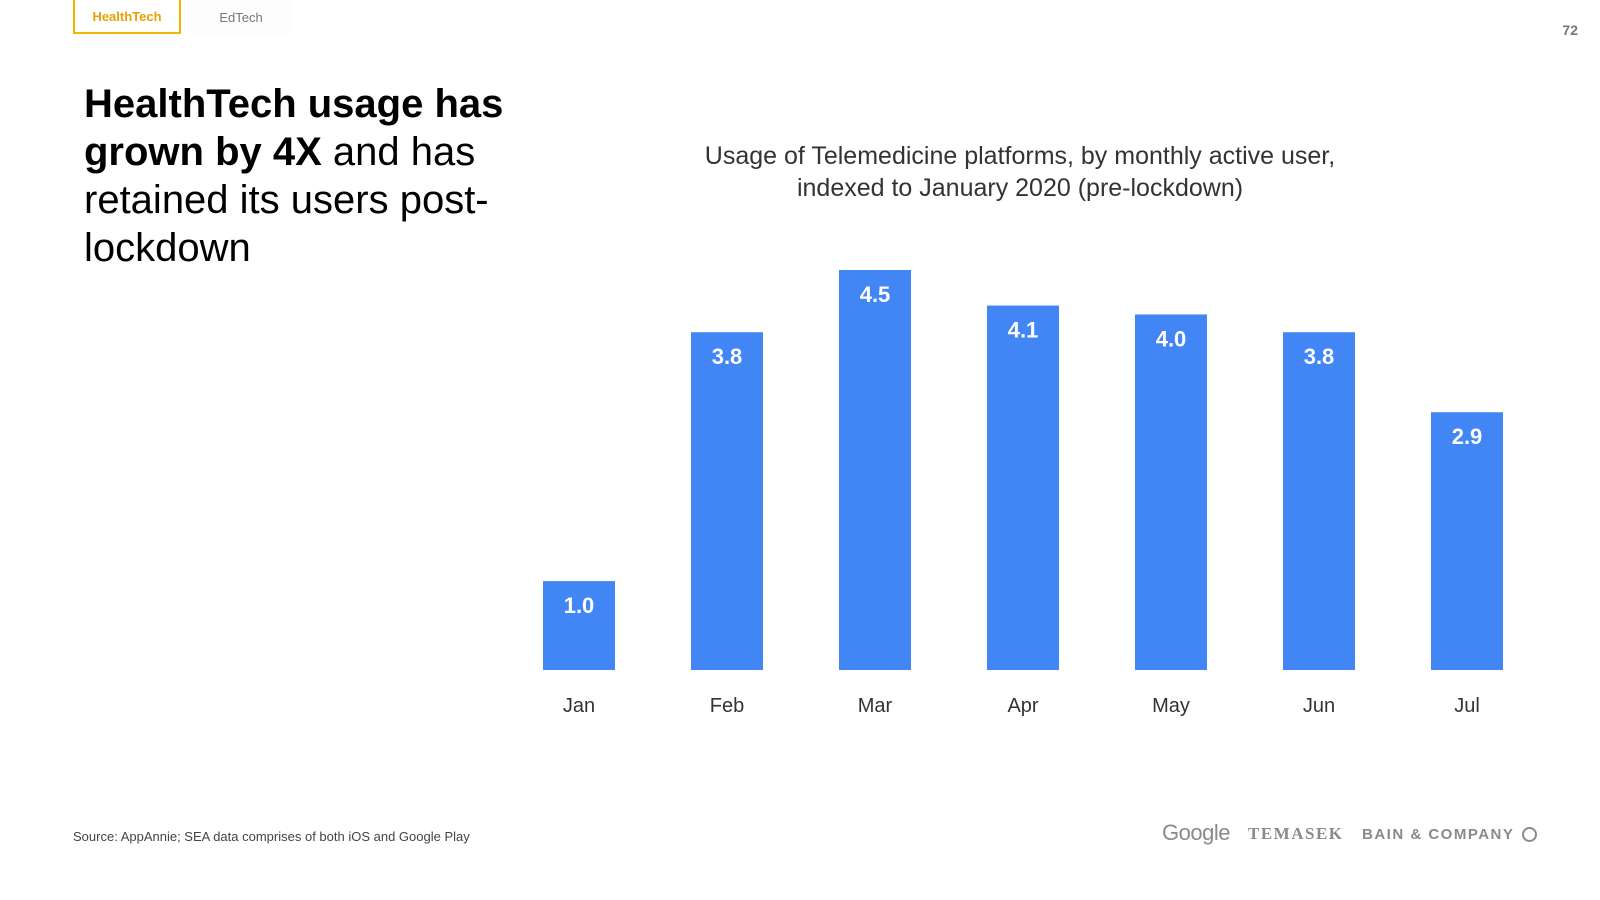  I want to click on data-label-apr: 4.1, so click(1023, 330).